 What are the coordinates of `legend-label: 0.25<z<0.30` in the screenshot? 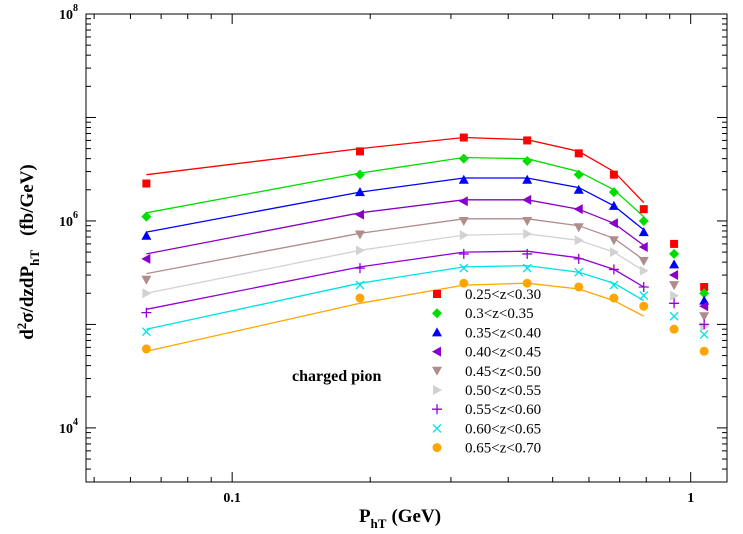 It's located at (503, 295).